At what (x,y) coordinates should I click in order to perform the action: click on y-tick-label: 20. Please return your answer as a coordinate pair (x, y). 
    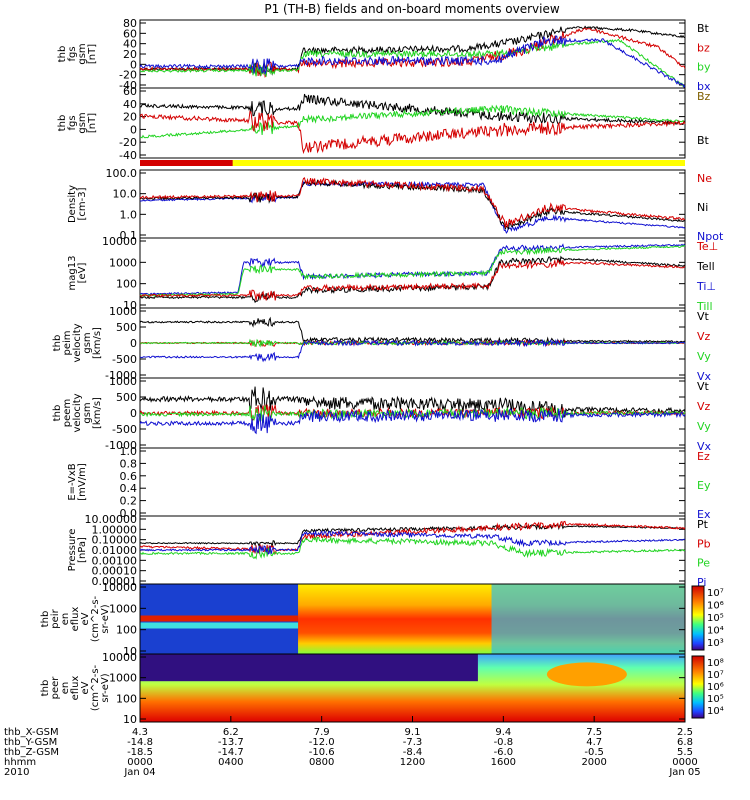
    Looking at the image, I should click on (130, 54).